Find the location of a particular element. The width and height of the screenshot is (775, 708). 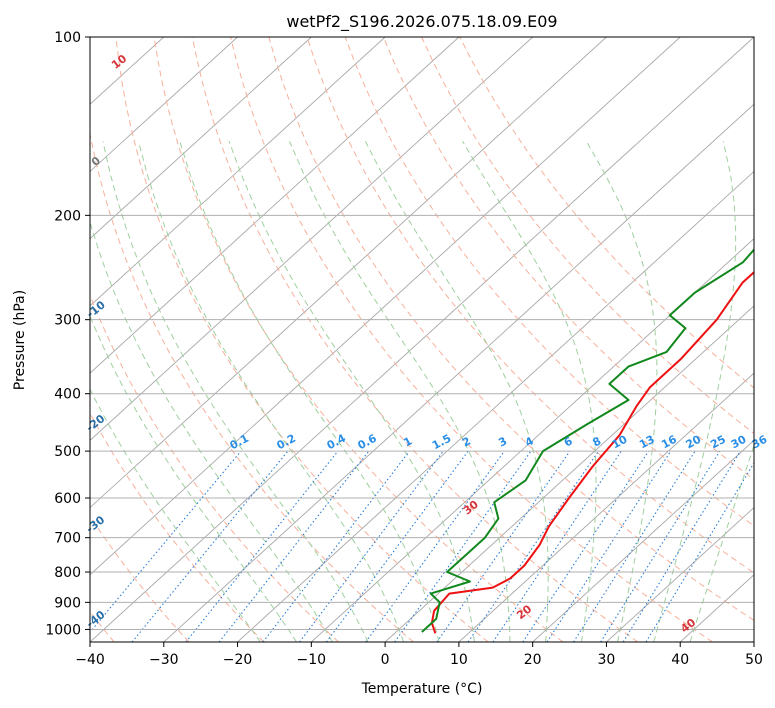

mixing-ratio-label: 10 is located at coordinates (620, 442).